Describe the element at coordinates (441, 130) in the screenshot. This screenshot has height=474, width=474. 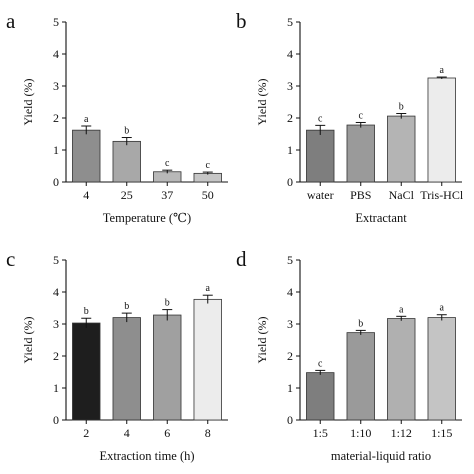
I see `bar-Tris-HCl` at that location.